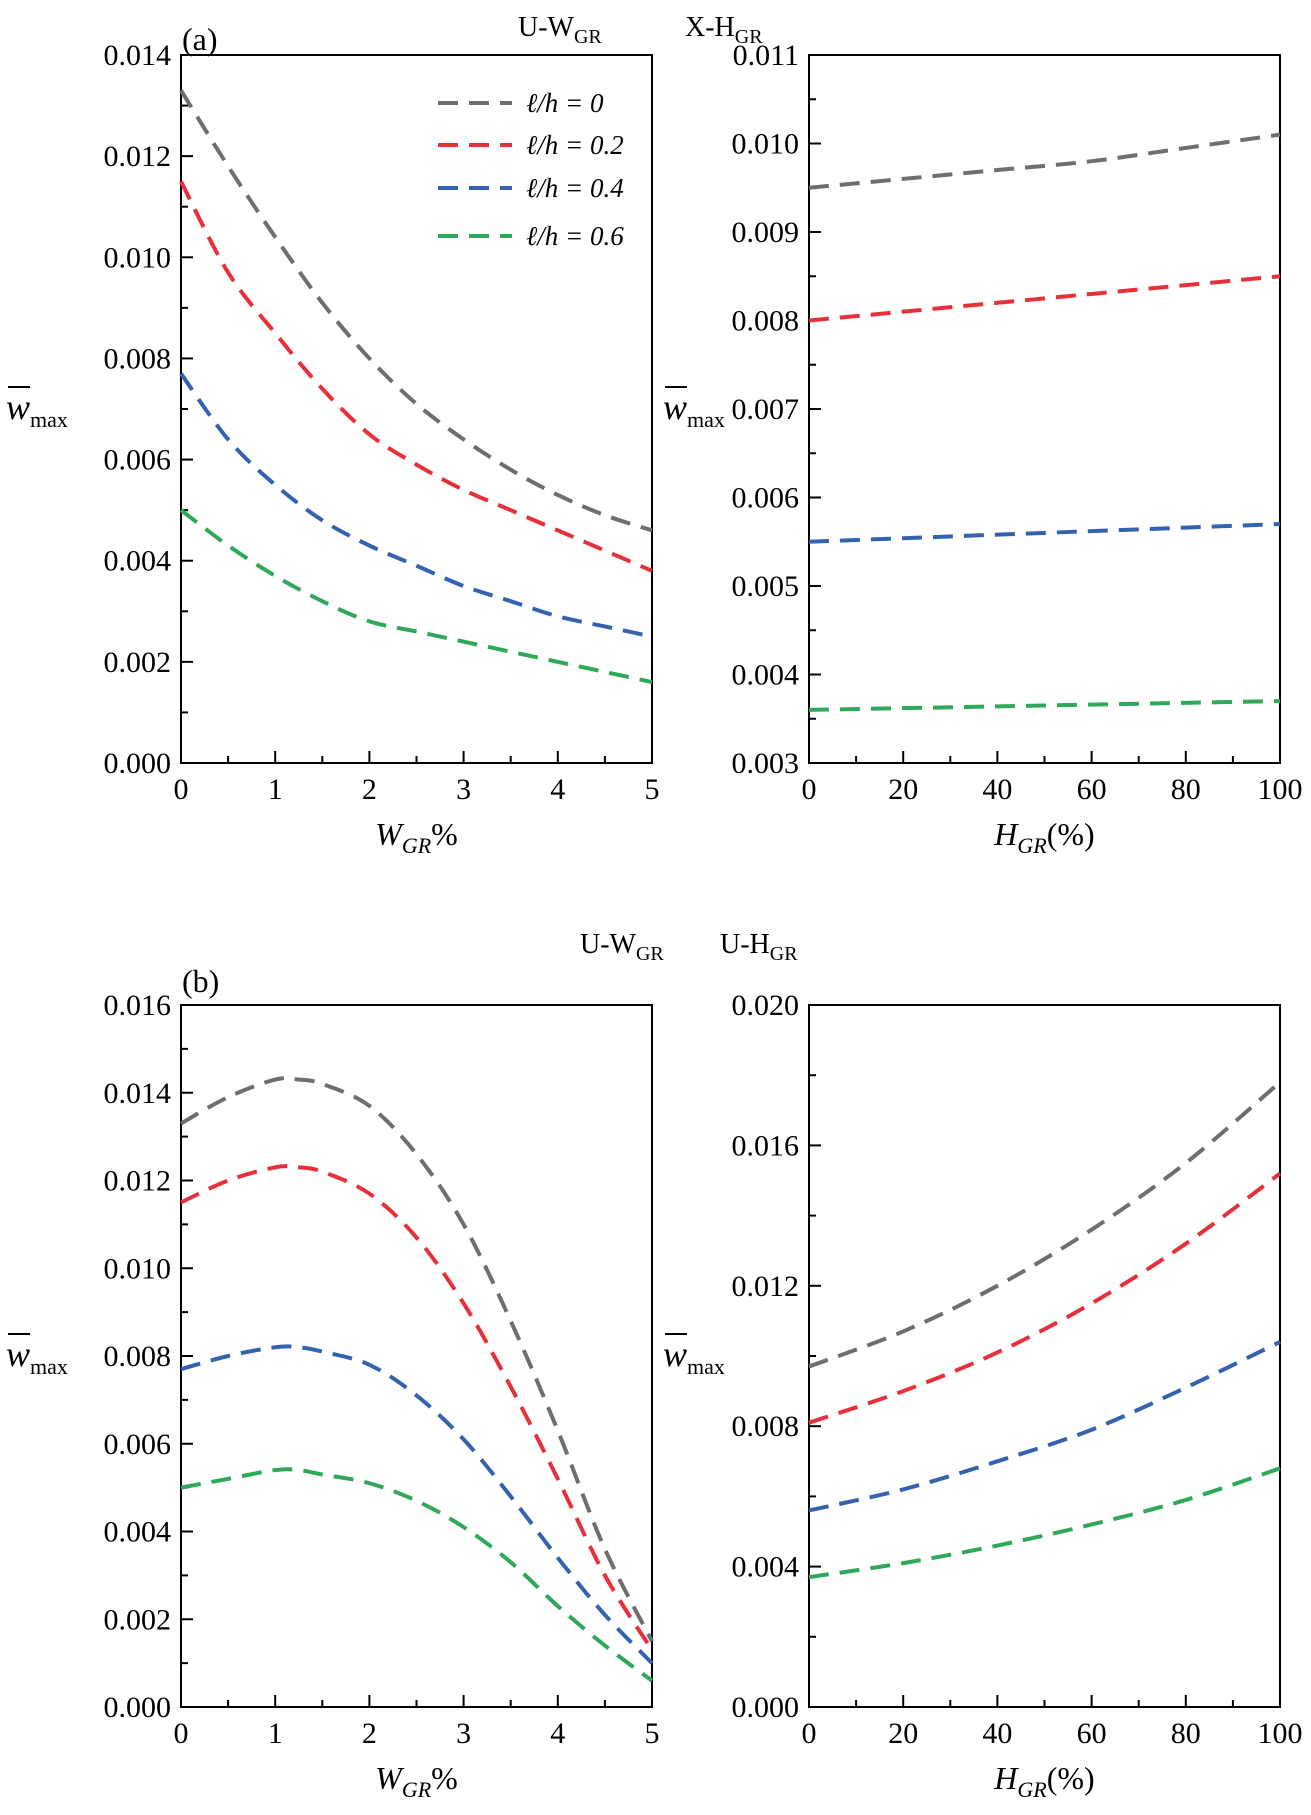  Describe the element at coordinates (766, 55) in the screenshot. I see `y-tick-label: 0.011` at that location.